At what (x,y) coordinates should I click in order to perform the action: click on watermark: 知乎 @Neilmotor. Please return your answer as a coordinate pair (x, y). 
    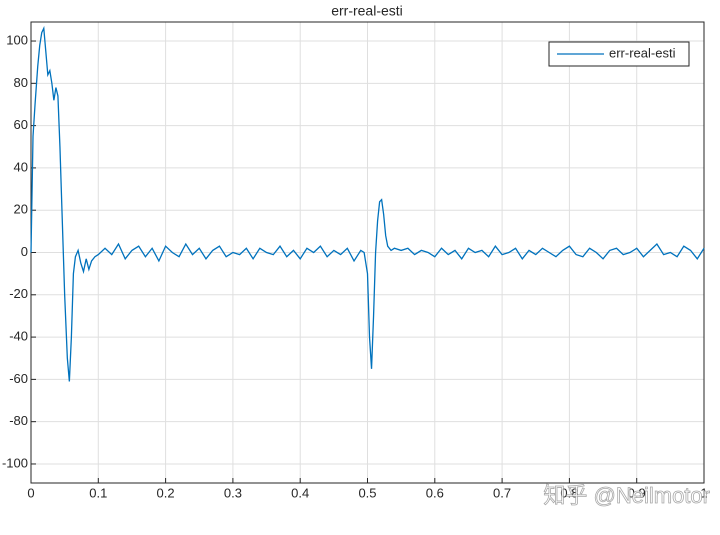
    Looking at the image, I should click on (626, 495).